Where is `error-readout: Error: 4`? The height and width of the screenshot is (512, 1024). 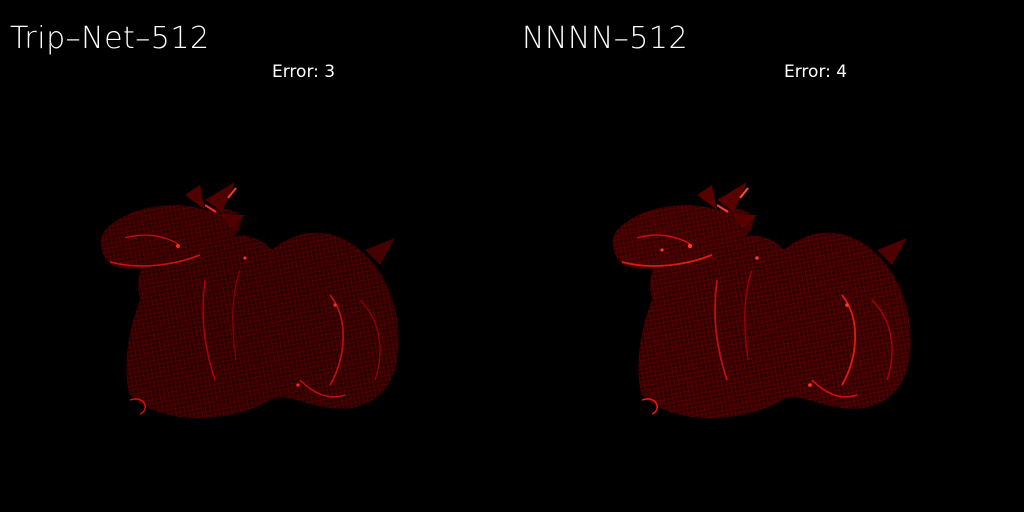
error-readout: Error: 4 is located at coordinates (815, 72).